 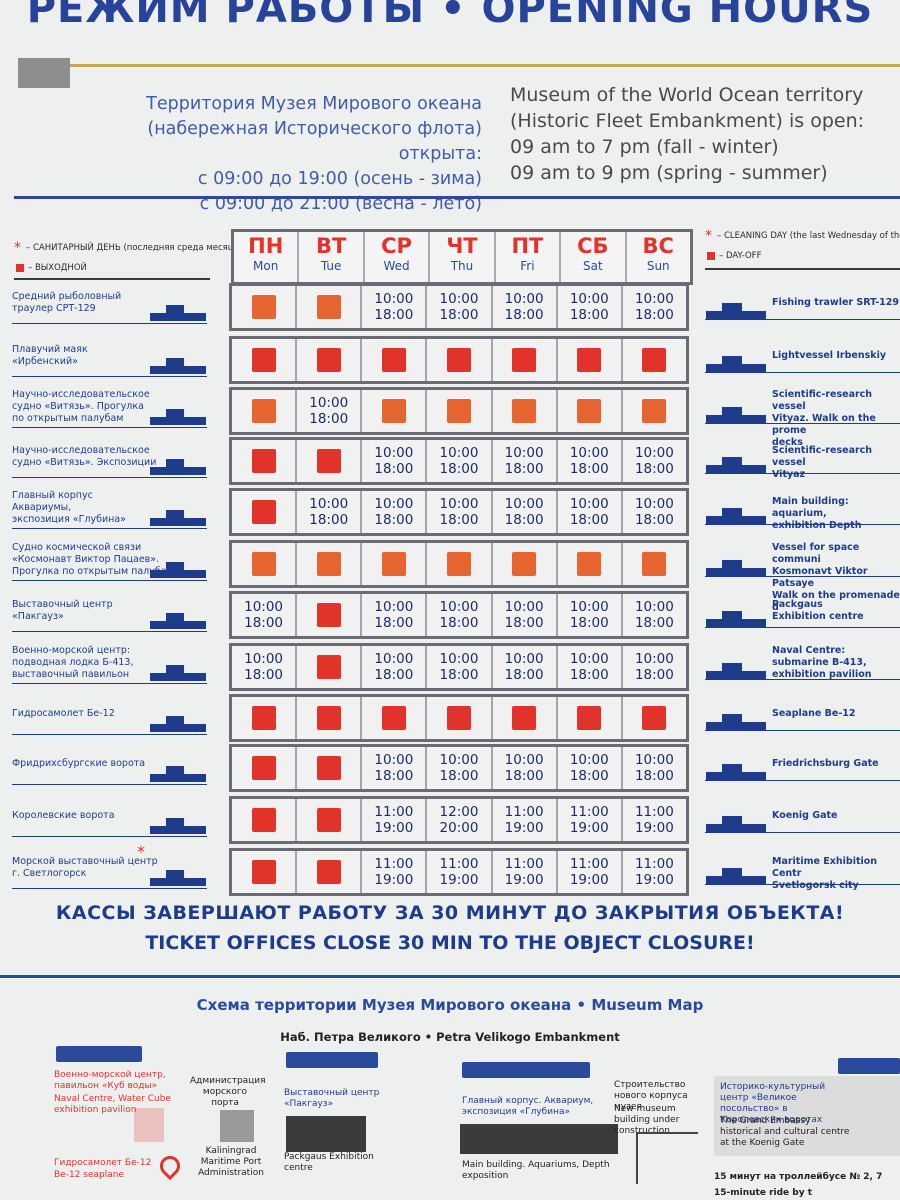 I want to click on intro-en-line: 09 am to 7 pm (fall - winter), so click(x=644, y=147).